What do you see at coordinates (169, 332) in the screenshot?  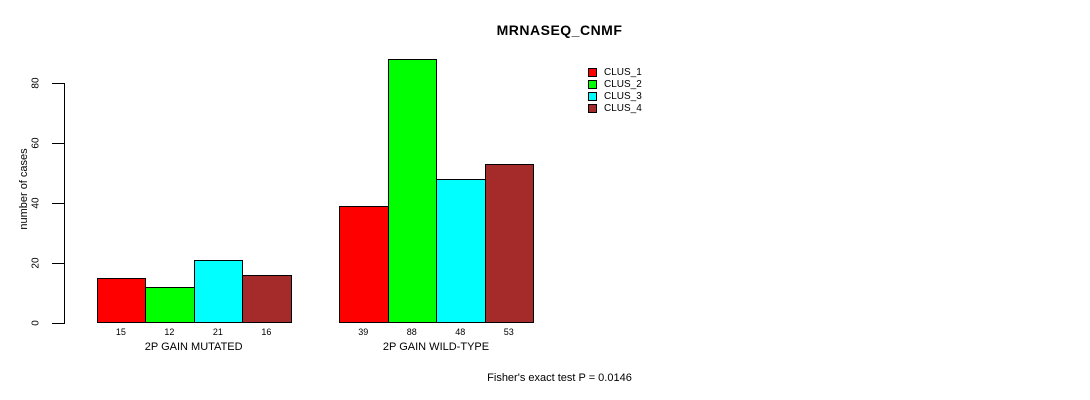 I see `bar-value-label: 12` at bounding box center [169, 332].